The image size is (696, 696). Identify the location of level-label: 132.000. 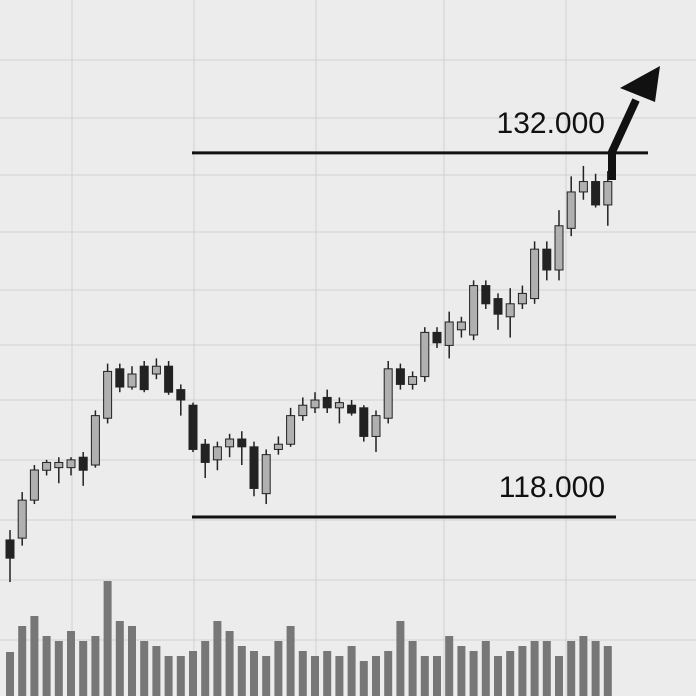
(551, 123).